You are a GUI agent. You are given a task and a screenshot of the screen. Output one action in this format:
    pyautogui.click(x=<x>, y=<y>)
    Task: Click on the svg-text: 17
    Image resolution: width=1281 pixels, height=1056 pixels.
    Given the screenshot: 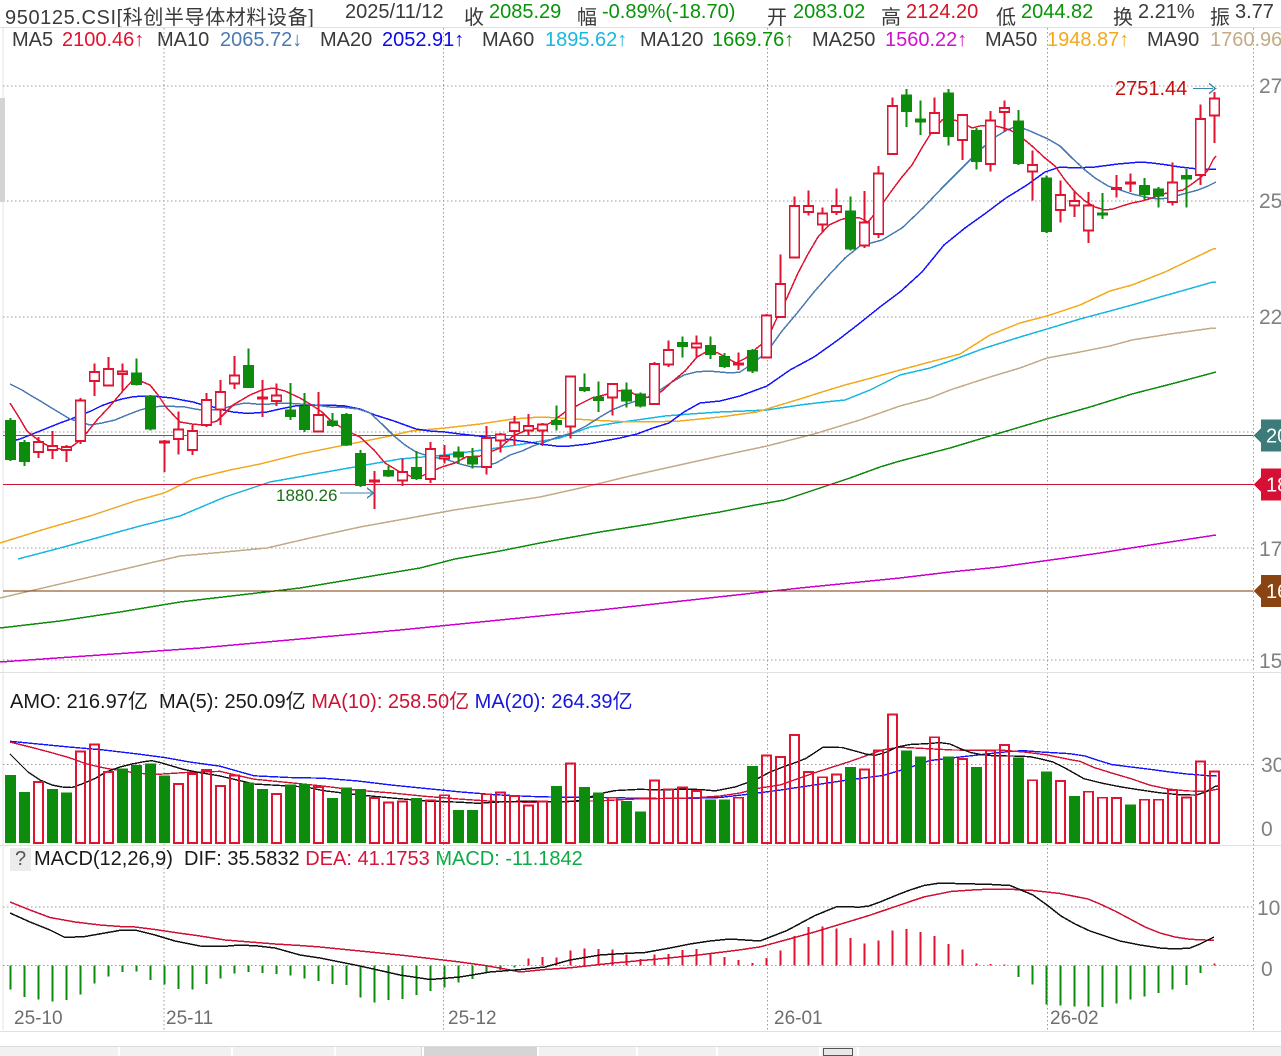 What is the action you would take?
    pyautogui.click(x=1270, y=549)
    